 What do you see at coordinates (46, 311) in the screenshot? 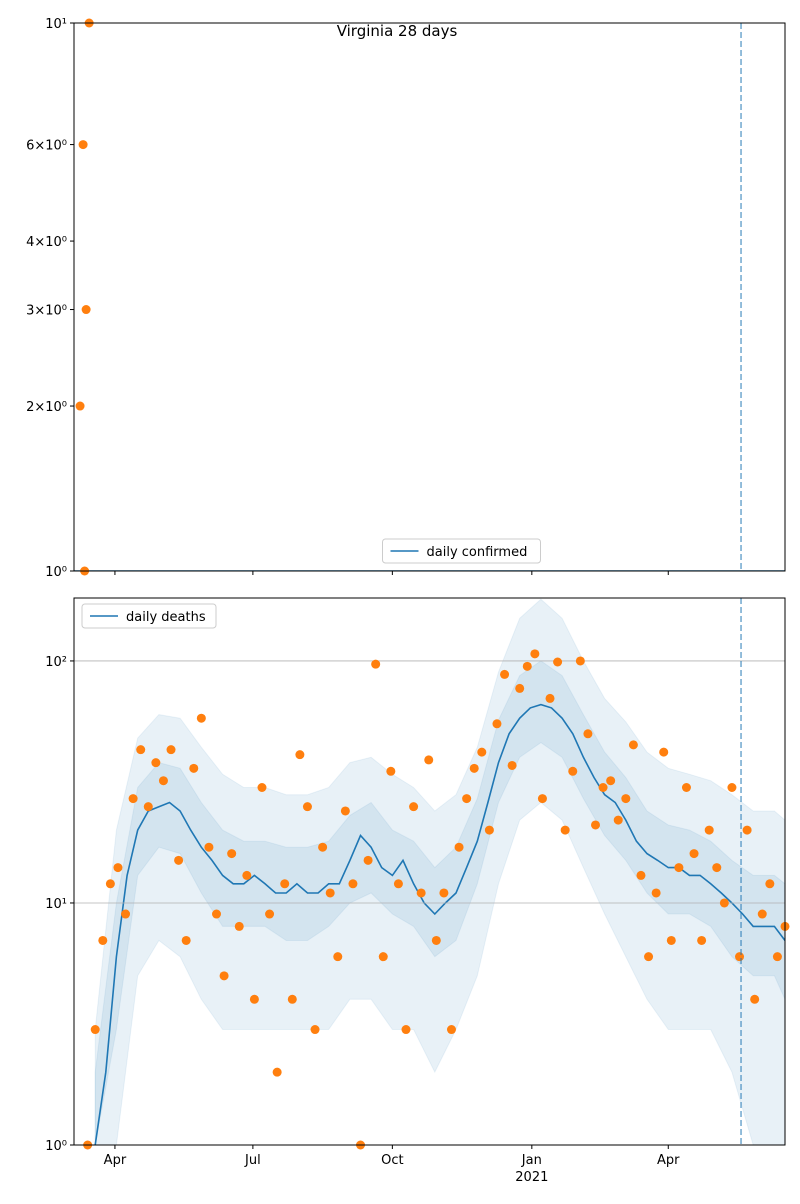
I see `y-tick-label: 3×10⁰` at bounding box center [46, 311].